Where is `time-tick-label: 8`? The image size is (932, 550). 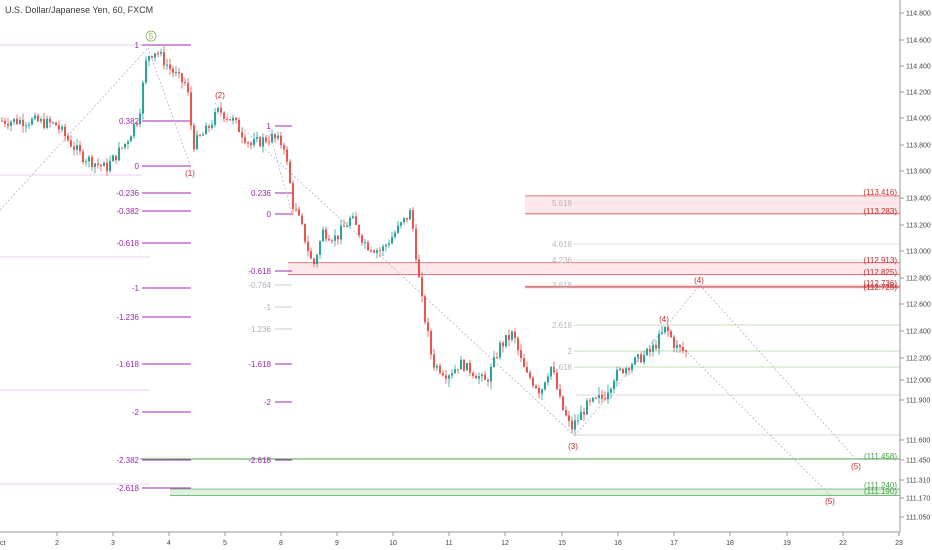 time-tick-label: 8 is located at coordinates (281, 543).